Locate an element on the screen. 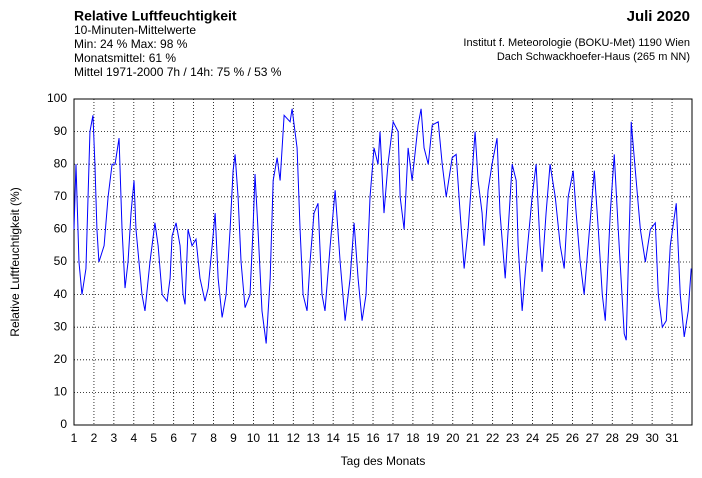  annotation: Min: 24 % Max: 98 % is located at coordinates (131, 44).